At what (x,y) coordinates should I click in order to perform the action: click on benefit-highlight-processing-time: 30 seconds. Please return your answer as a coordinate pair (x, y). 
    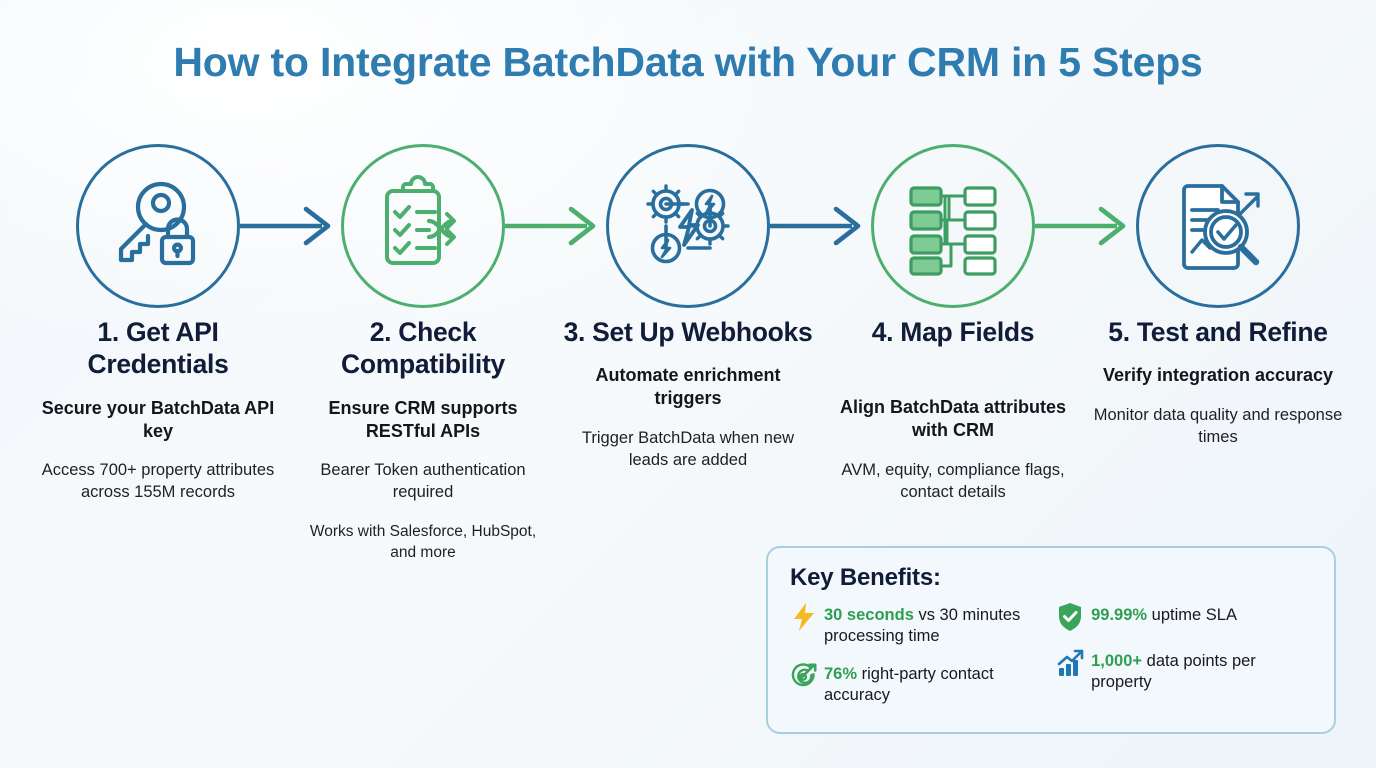
    Looking at the image, I should click on (869, 615).